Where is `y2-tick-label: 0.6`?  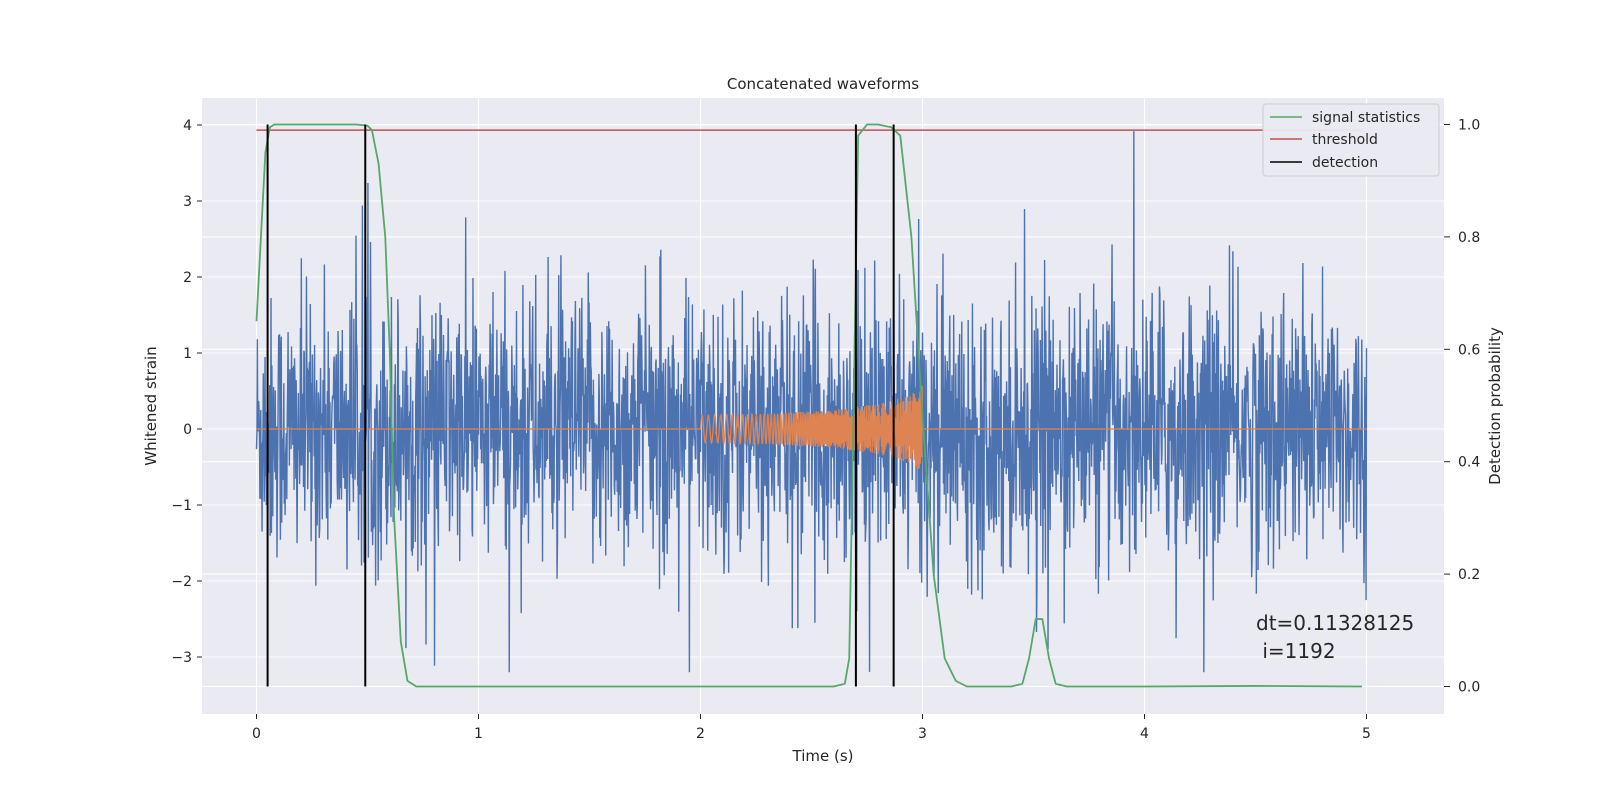 y2-tick-label: 0.6 is located at coordinates (1469, 350).